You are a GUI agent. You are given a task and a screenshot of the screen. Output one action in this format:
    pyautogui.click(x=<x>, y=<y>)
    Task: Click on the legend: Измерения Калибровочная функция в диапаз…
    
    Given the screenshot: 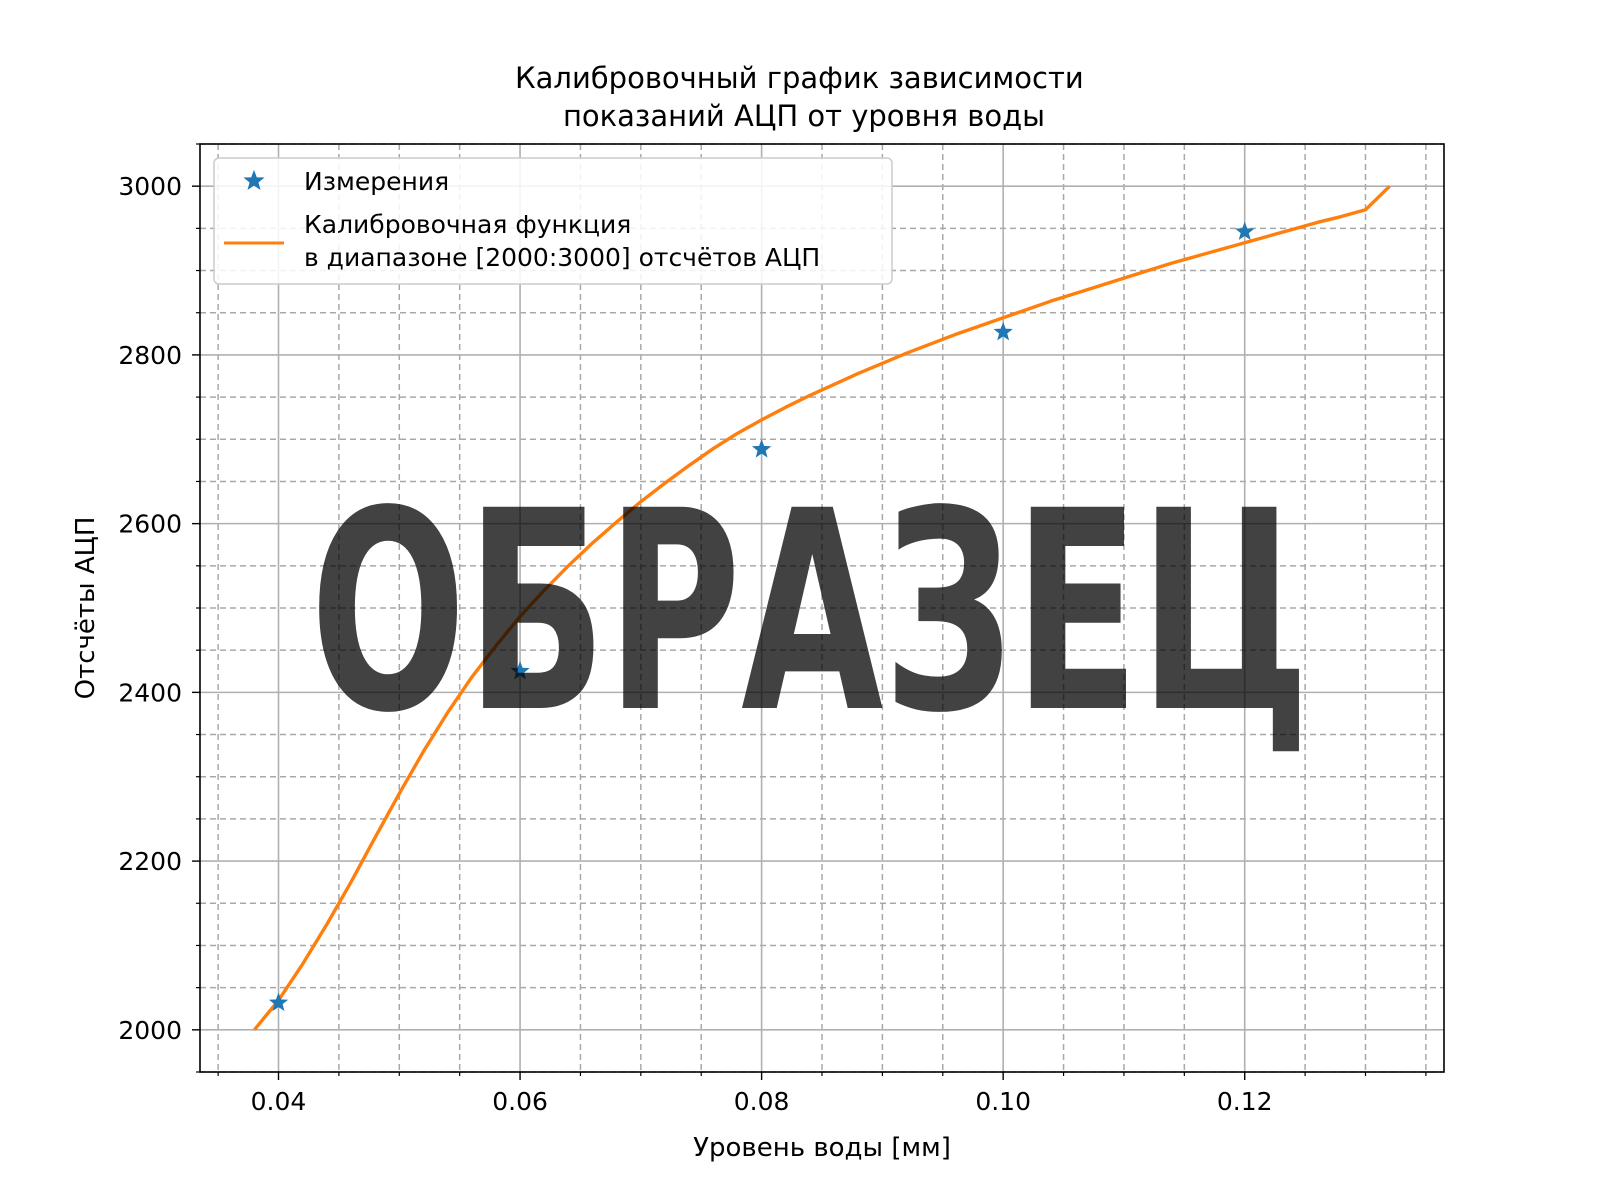 What is the action you would take?
    pyautogui.click(x=553, y=221)
    